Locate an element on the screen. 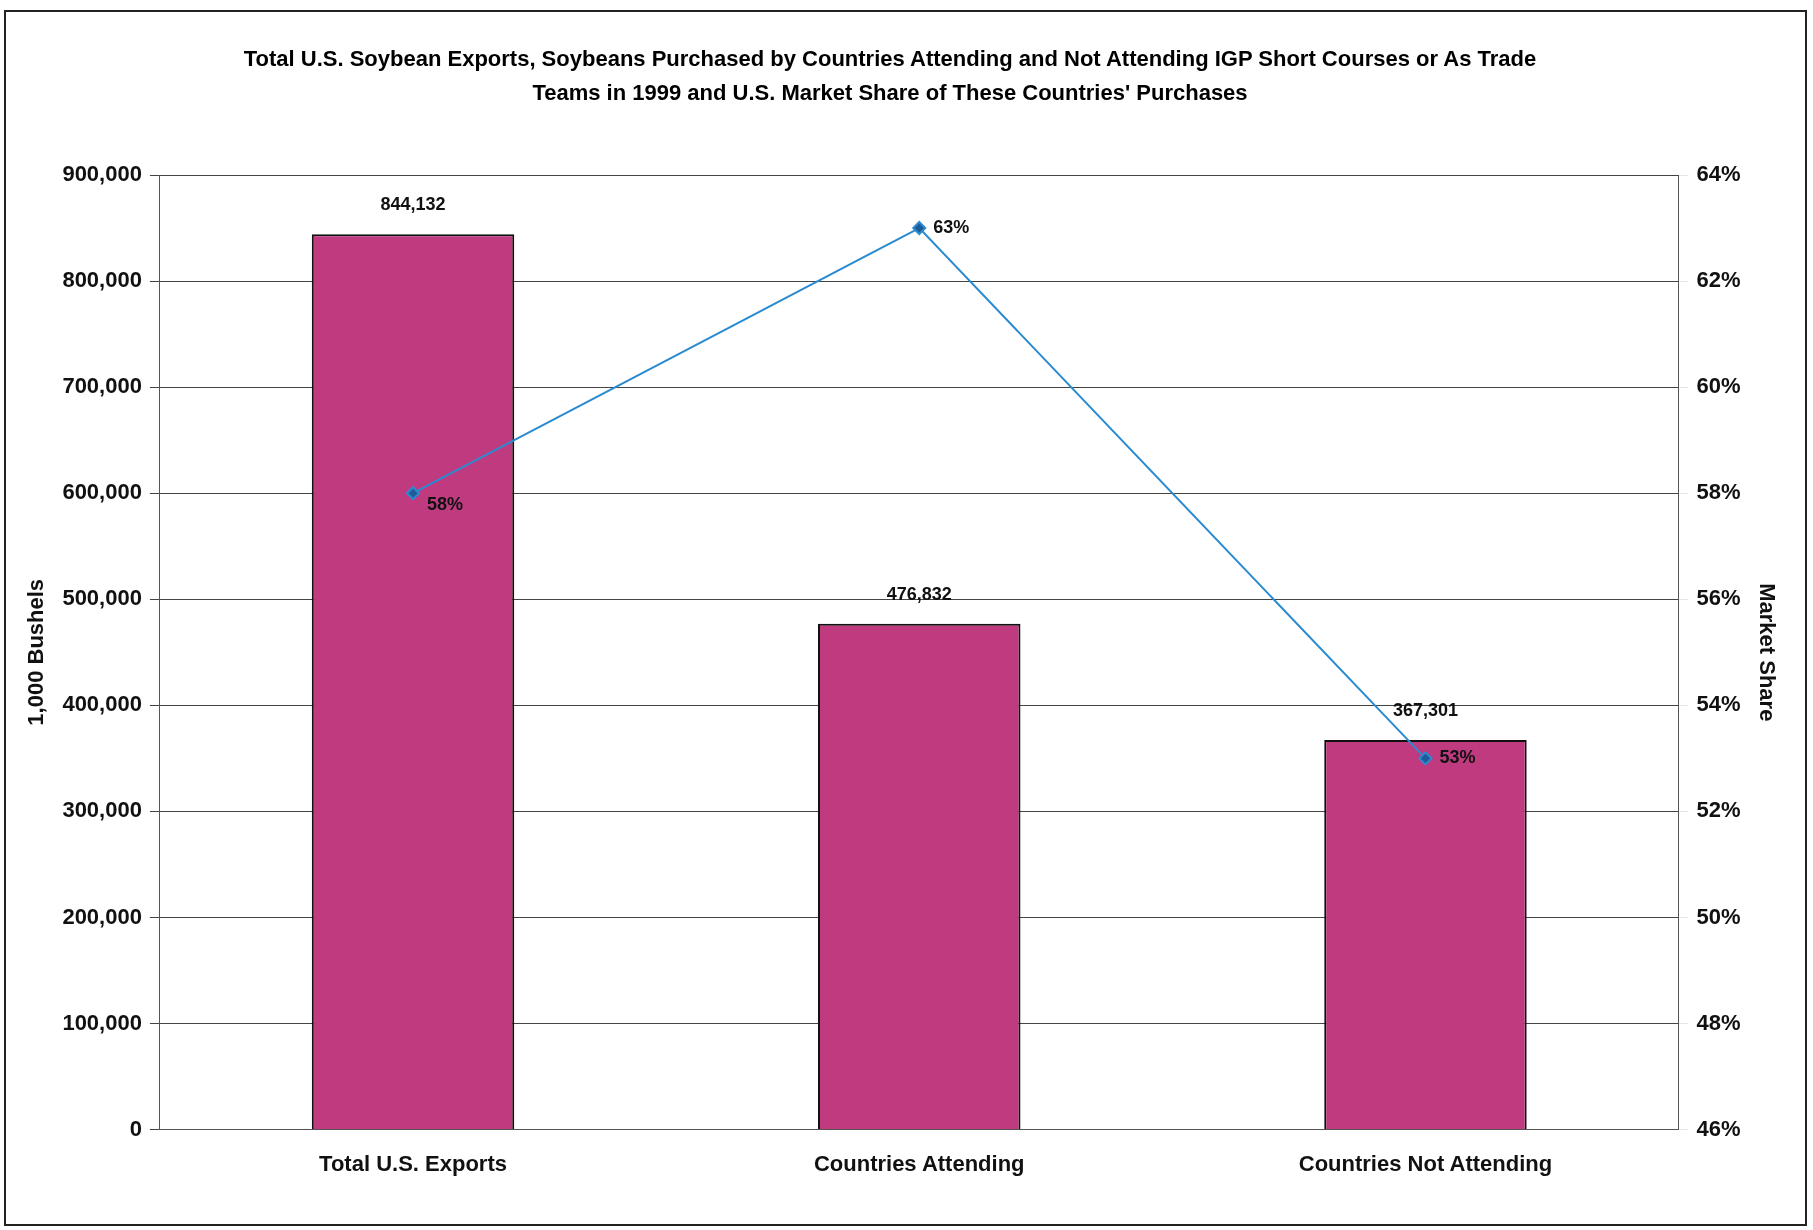  y2-axis-title: Market Share is located at coordinates (1767, 652).